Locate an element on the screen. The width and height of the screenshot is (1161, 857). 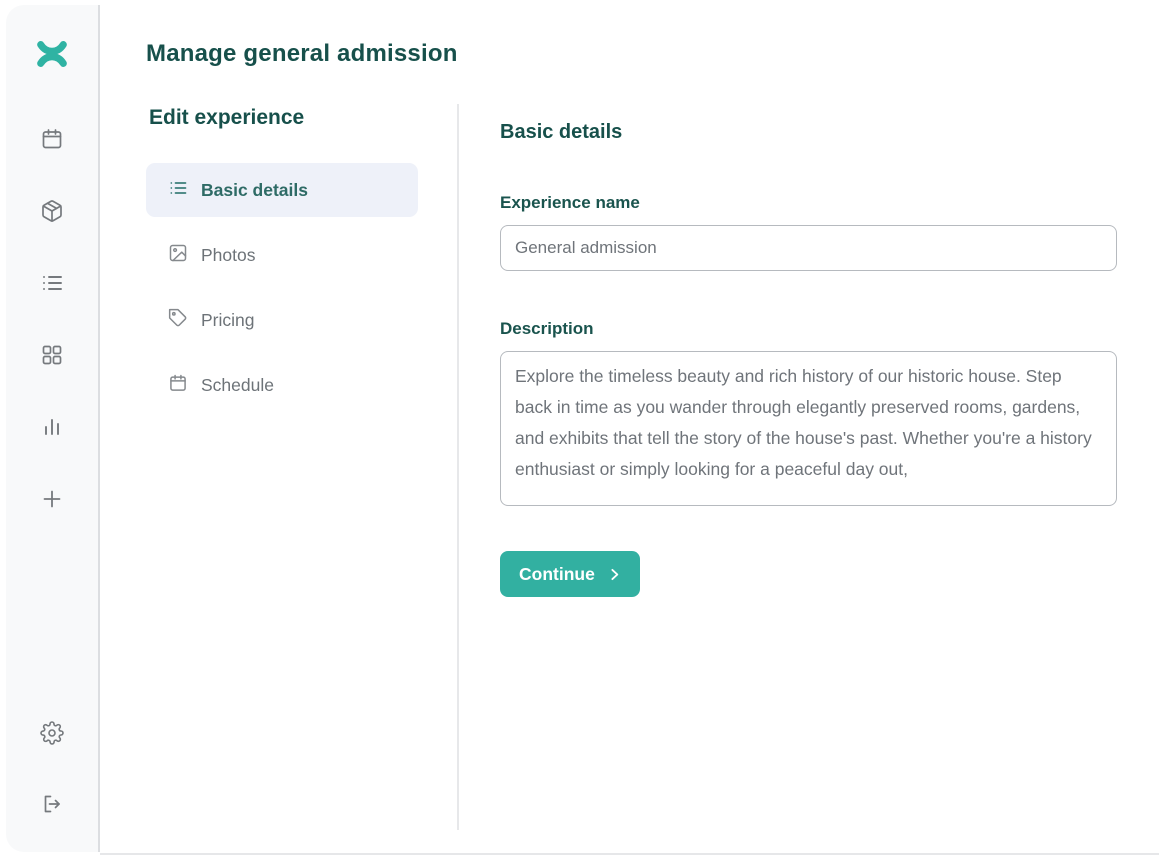
nav-item-photos: Photos is located at coordinates (282, 255).